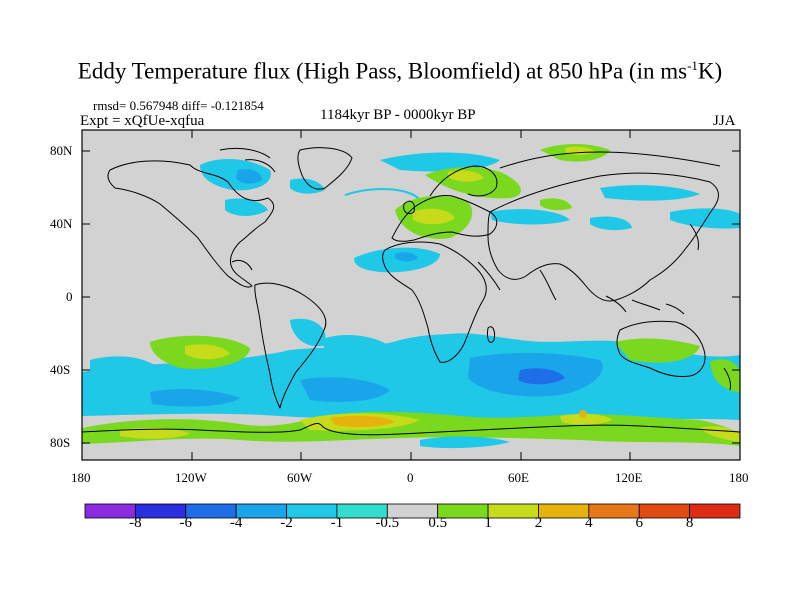 This screenshot has width=800, height=600. What do you see at coordinates (556, 204) in the screenshot?
I see `siberia-positive` at bounding box center [556, 204].